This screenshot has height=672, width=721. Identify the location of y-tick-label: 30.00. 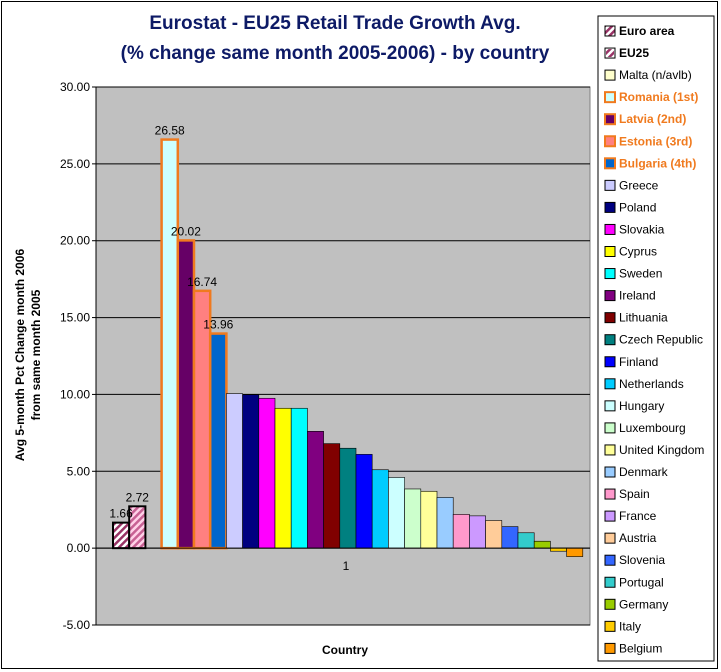
(75, 87).